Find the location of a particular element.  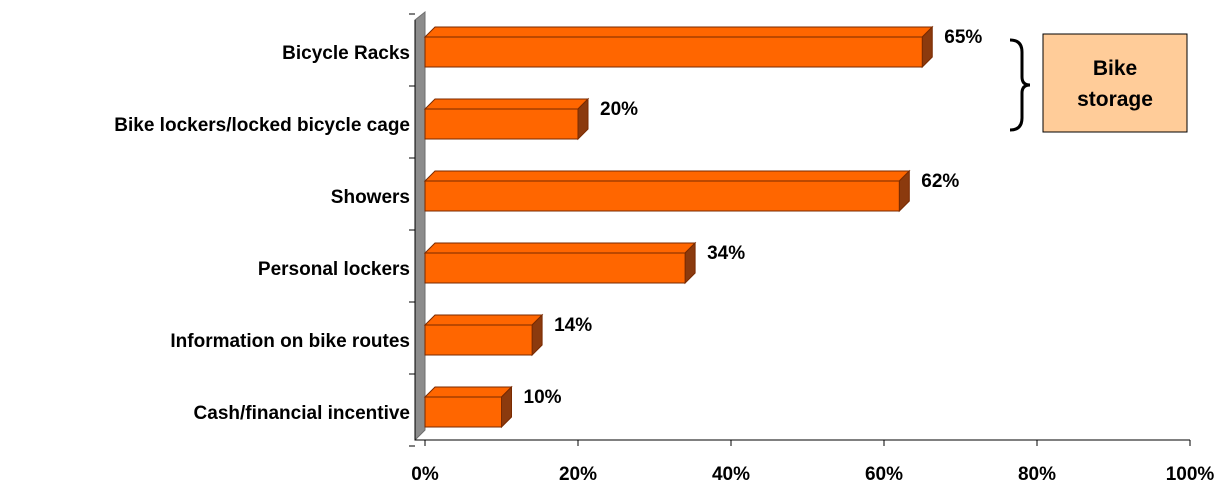

chart-back-wall is located at coordinates (420, 226).